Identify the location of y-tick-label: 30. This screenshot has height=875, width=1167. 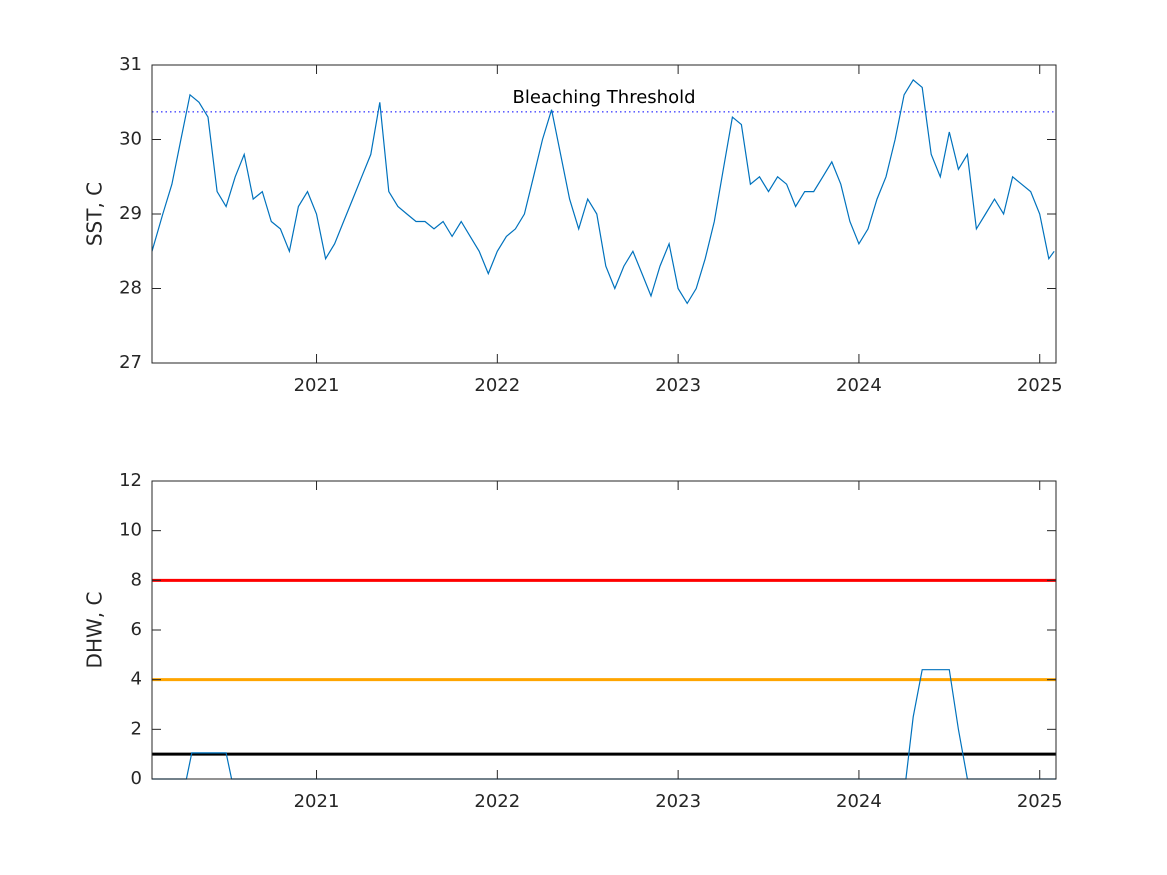
(130, 139).